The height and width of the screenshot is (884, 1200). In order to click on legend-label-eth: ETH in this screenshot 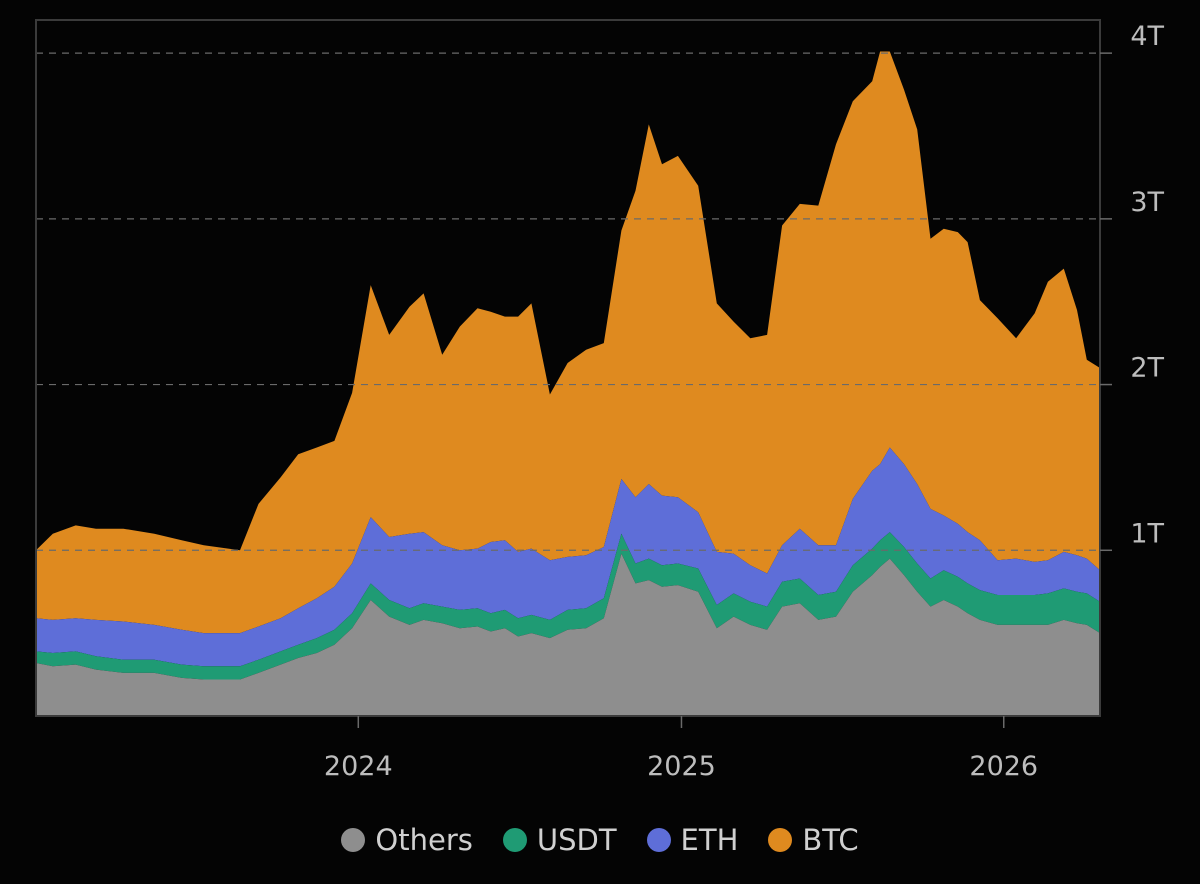, I will do `click(709, 840)`.